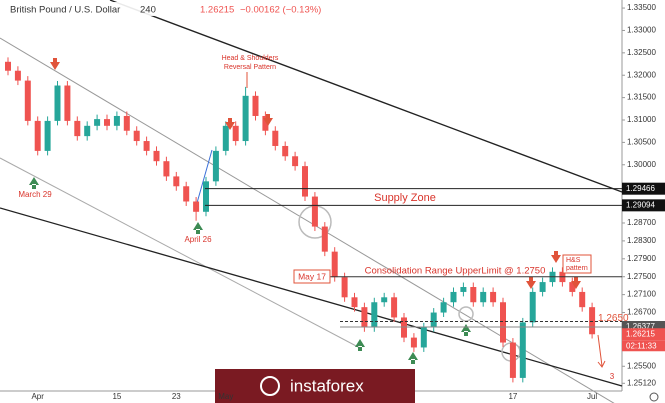 This screenshot has width=665, height=403. What do you see at coordinates (250, 58) in the screenshot?
I see `annotation: Head & Shoulders` at bounding box center [250, 58].